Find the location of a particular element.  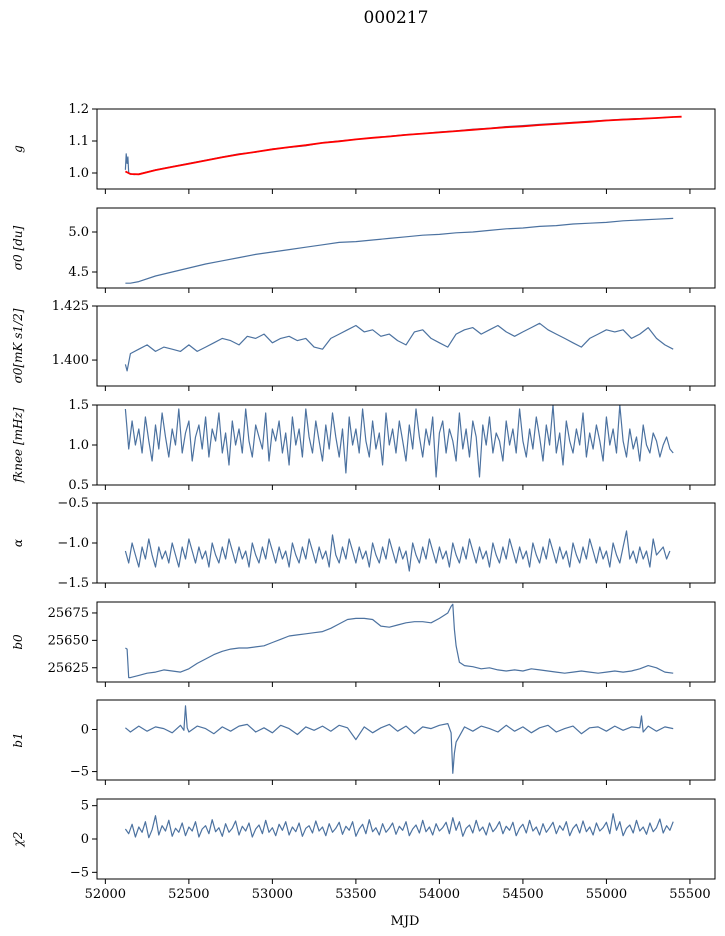

x-tick-label: 52000 is located at coordinates (105, 894).